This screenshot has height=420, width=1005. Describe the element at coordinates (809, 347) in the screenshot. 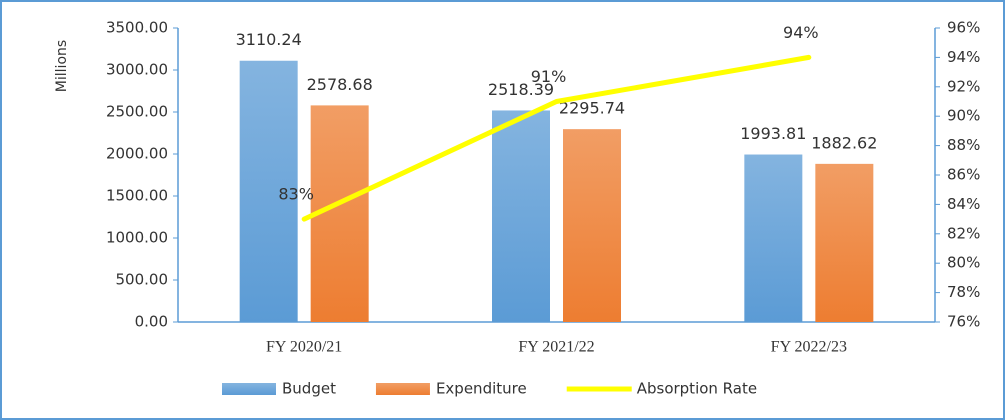

I see `x-tick-label: FY 2022/23` at that location.